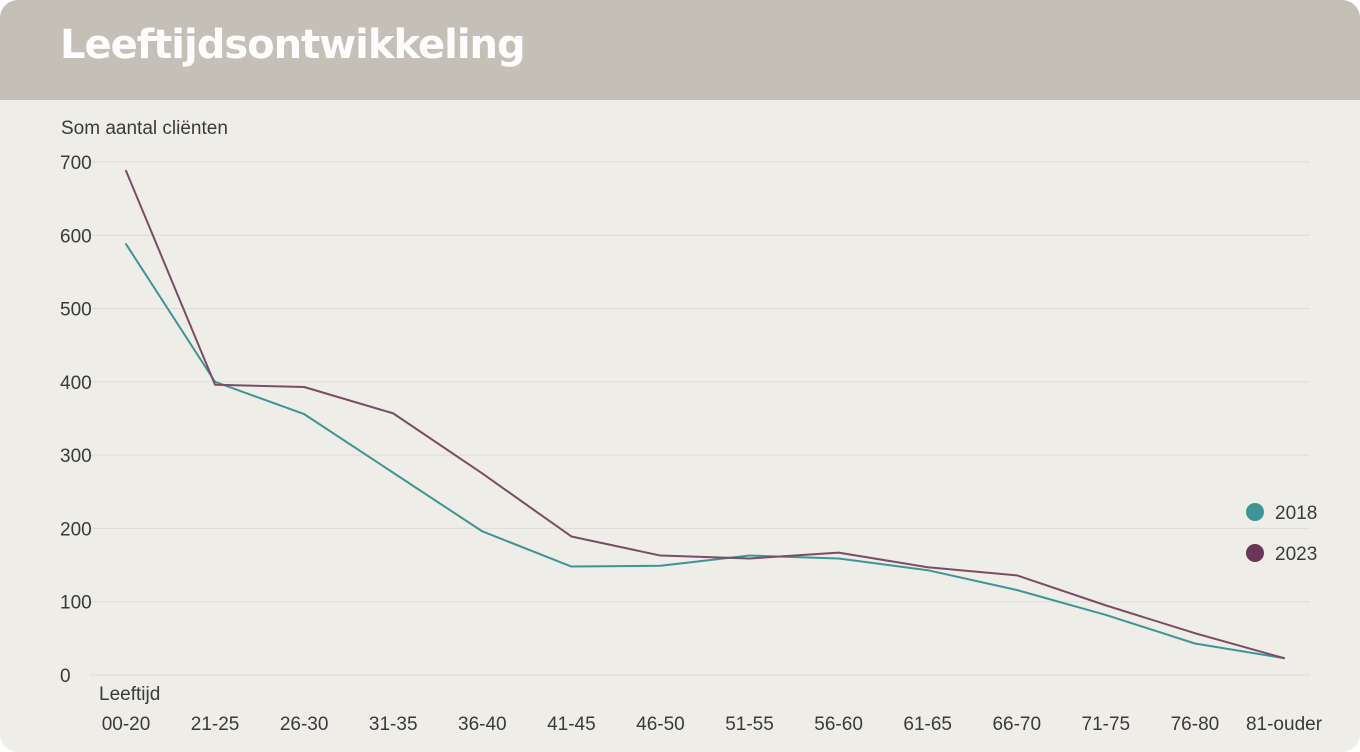 The width and height of the screenshot is (1360, 752). Describe the element at coordinates (76, 163) in the screenshot. I see `y-tick-label: 700` at that location.